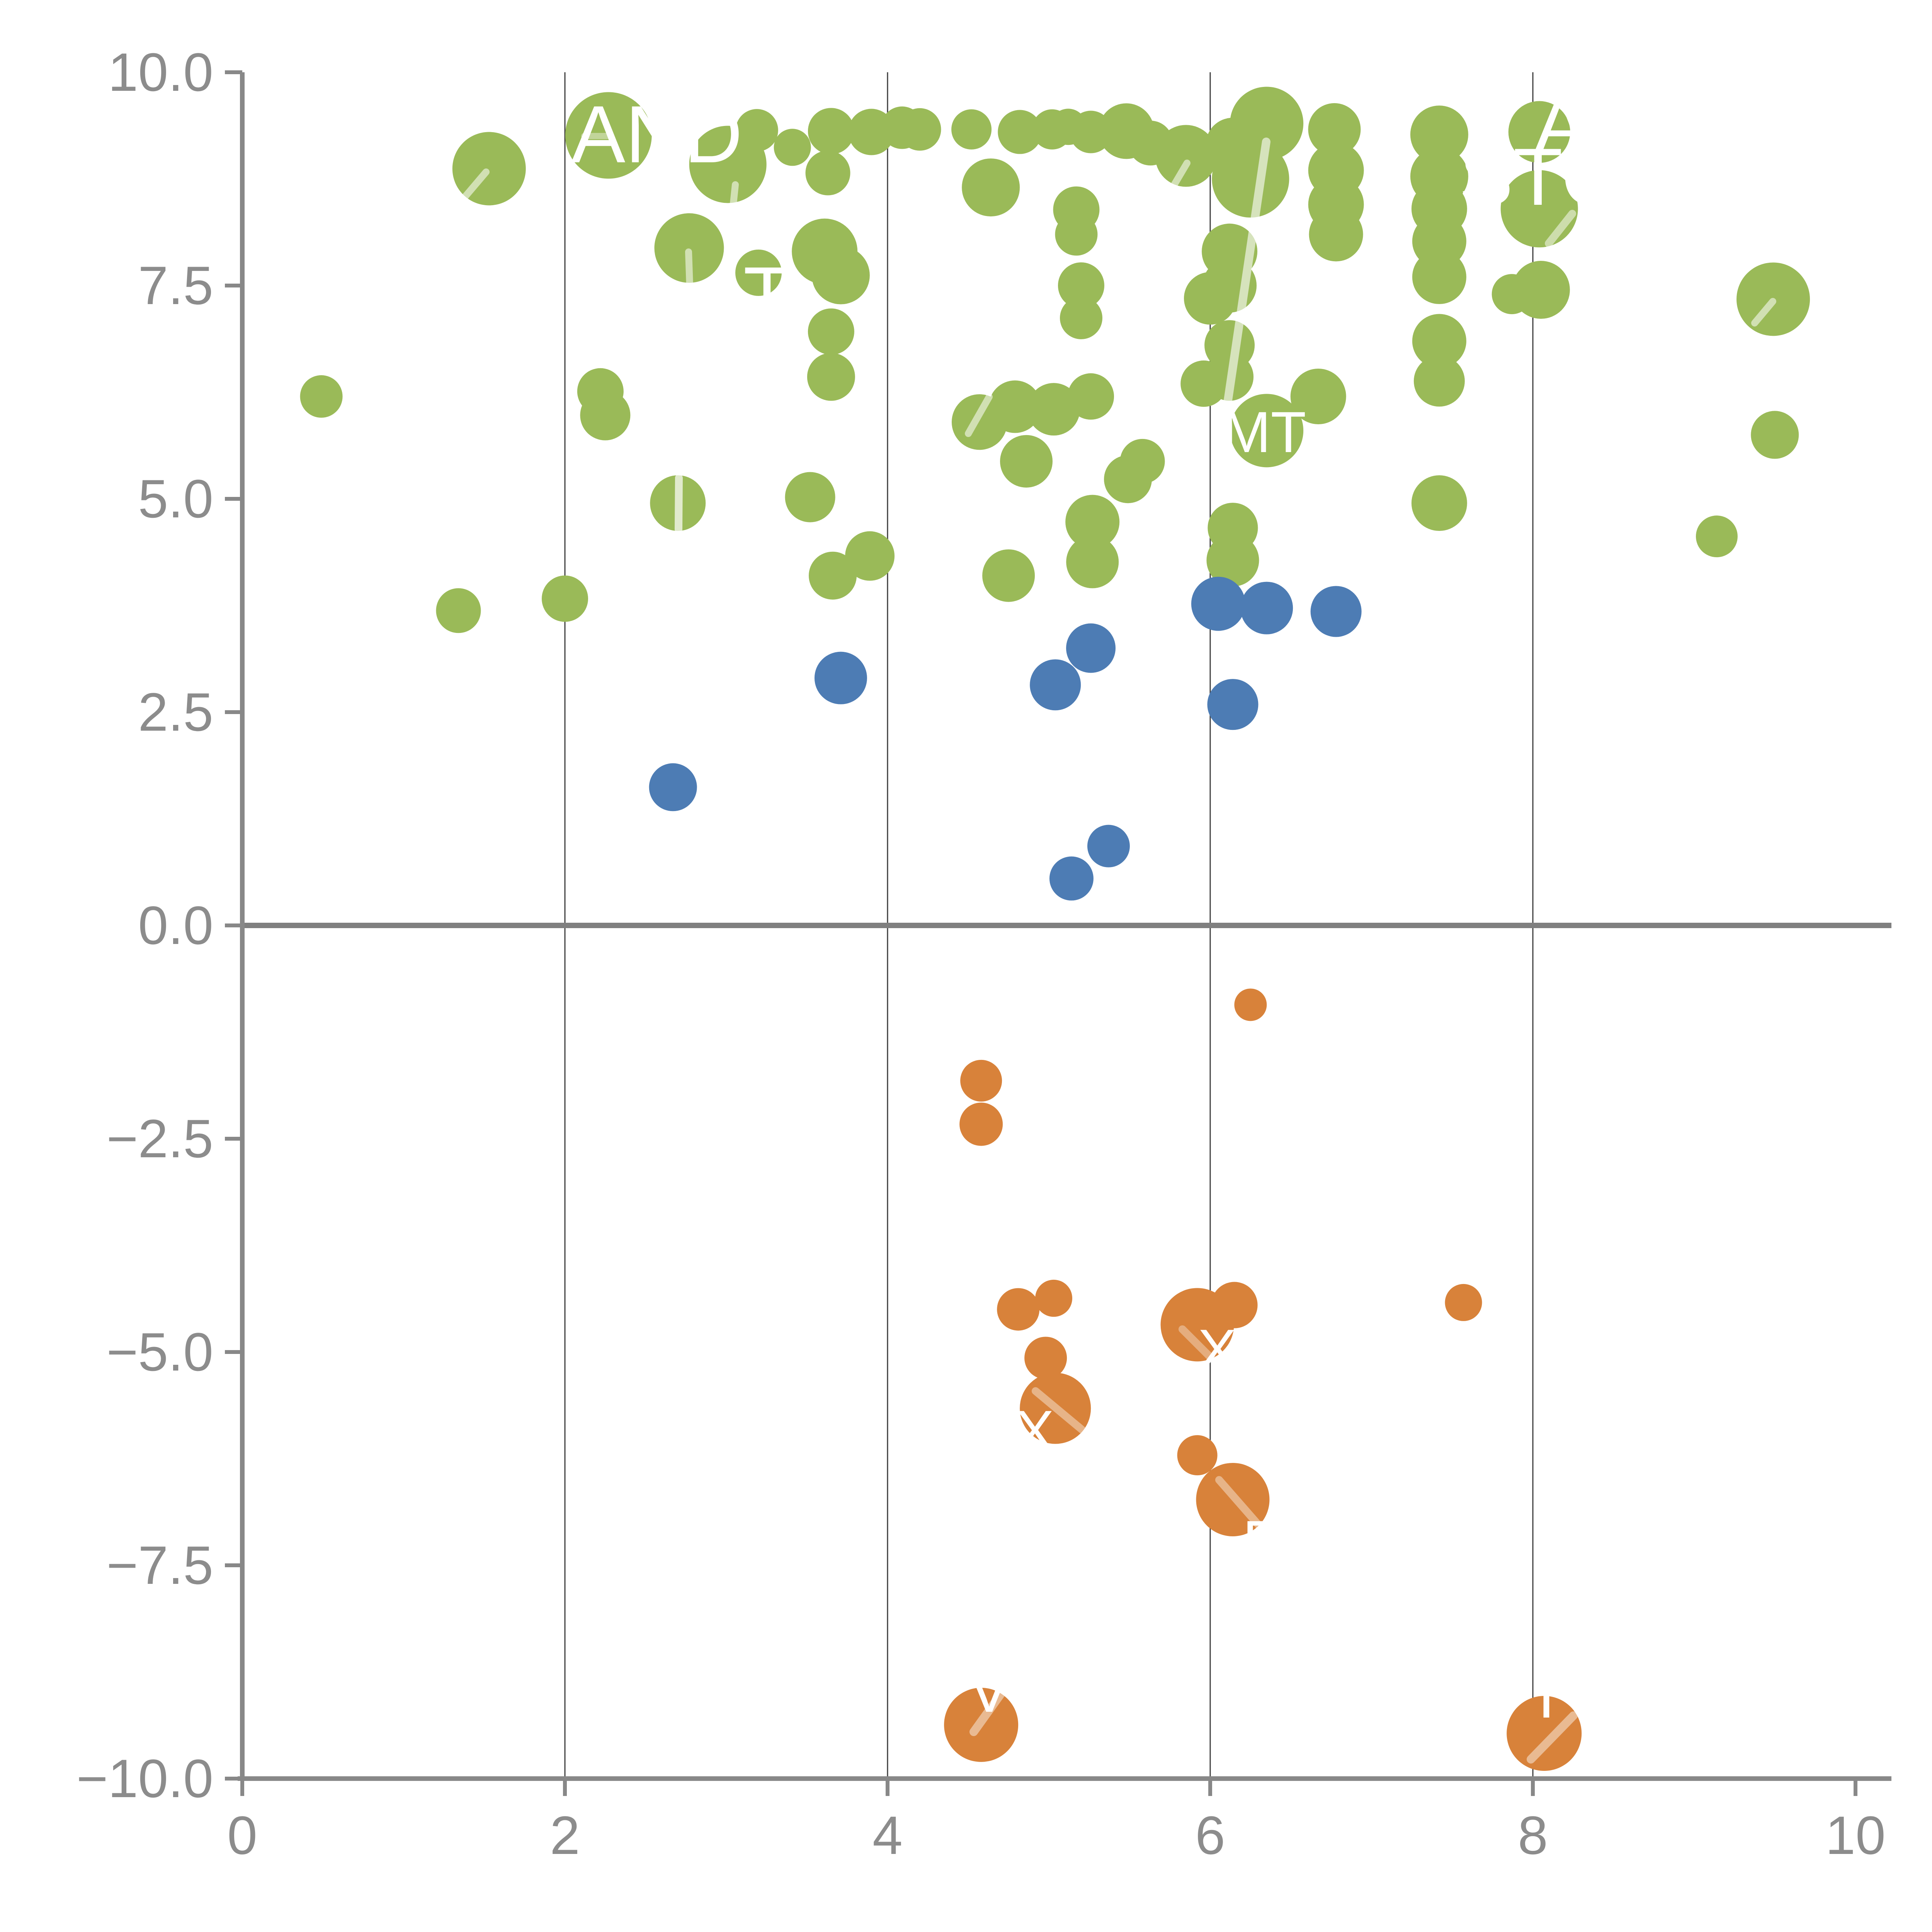 This screenshot has height=1932, width=1932. Describe the element at coordinates (1547, 1697) in the screenshot. I see `bubble-label: I` at that location.